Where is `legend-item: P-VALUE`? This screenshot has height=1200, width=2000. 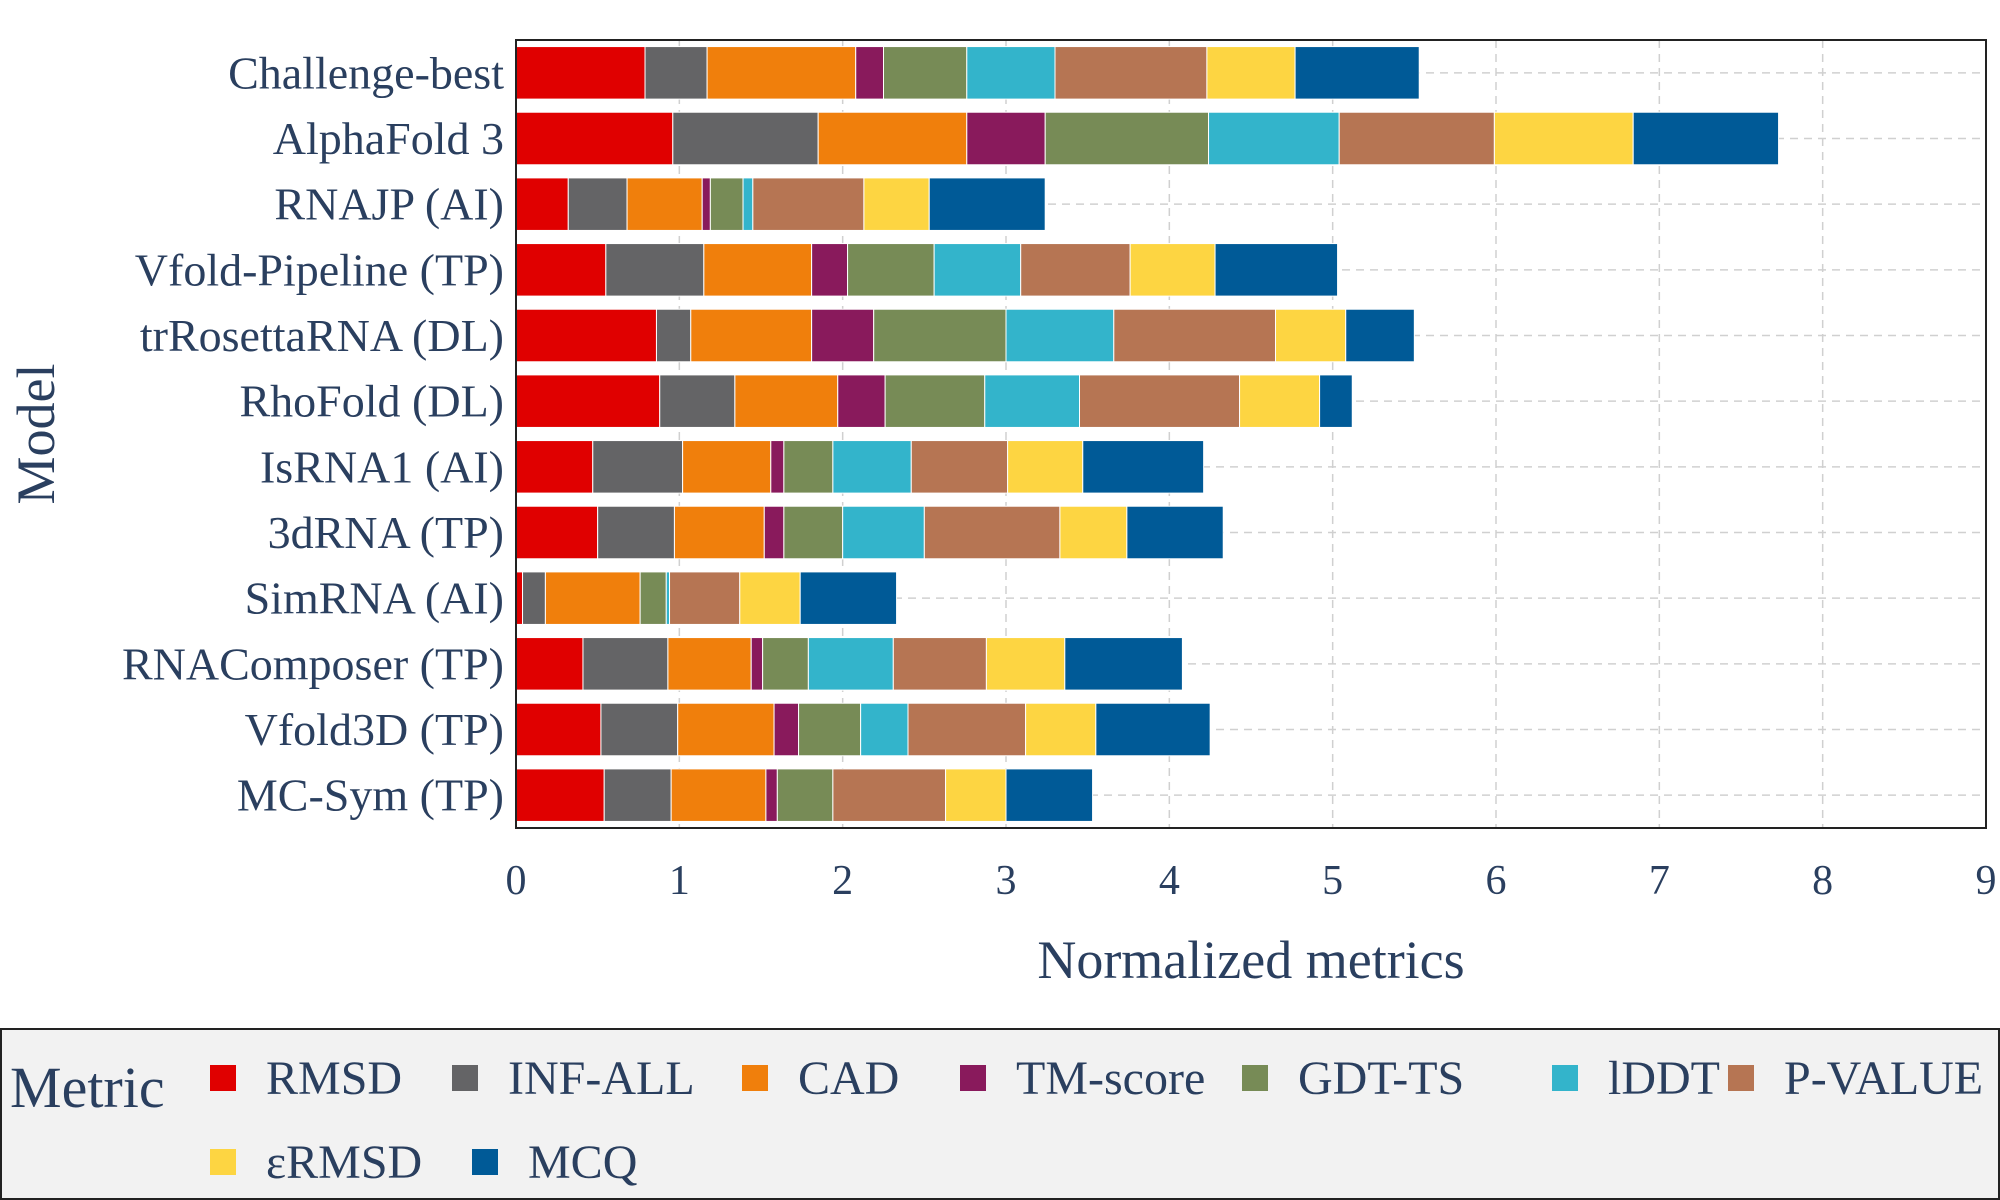
legend-item: P-VALUE is located at coordinates (1855, 1078).